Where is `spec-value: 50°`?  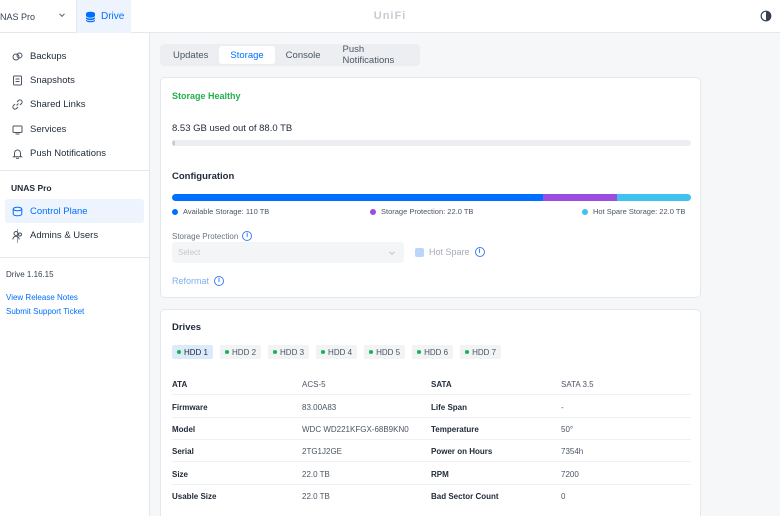 spec-value: 50° is located at coordinates (567, 429).